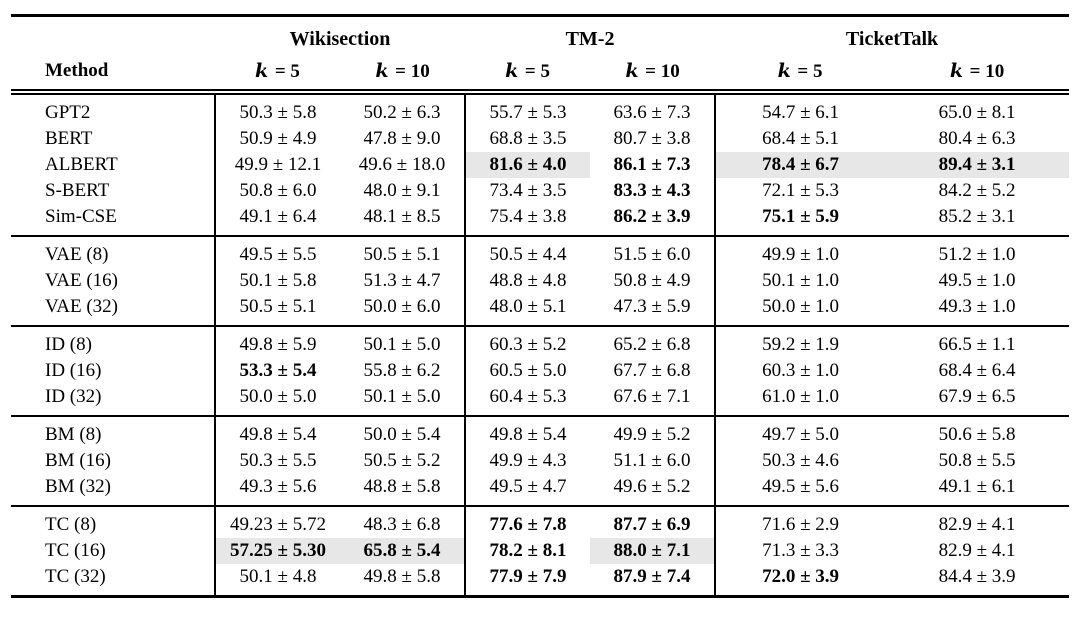  Describe the element at coordinates (977, 306) in the screenshot. I see `value-cell: 49.3 ± 1.0` at that location.